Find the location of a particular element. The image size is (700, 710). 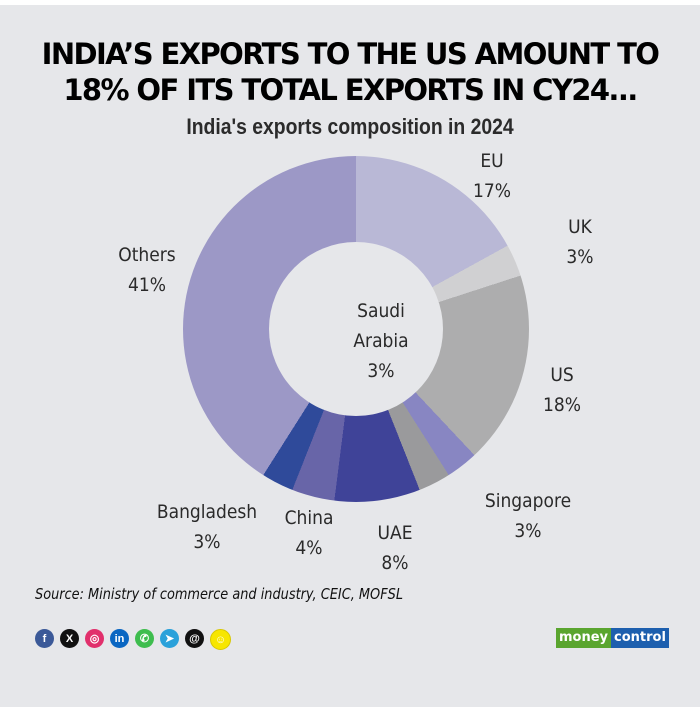

label-saudi-name-1: Saudi is located at coordinates (381, 311).